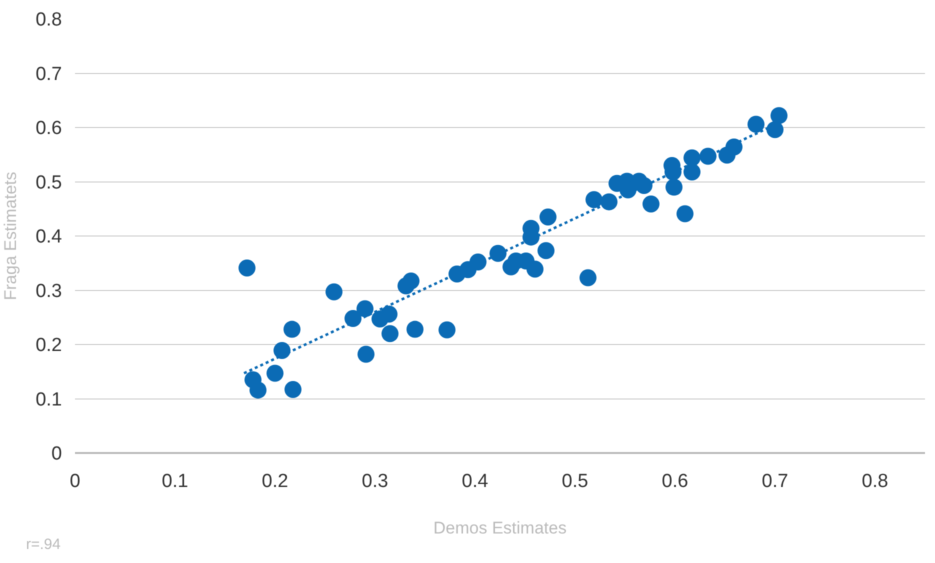 Image resolution: width=935 pixels, height=563 pixels. Describe the element at coordinates (575, 481) in the screenshot. I see `x-tick-label: 0.5` at that location.